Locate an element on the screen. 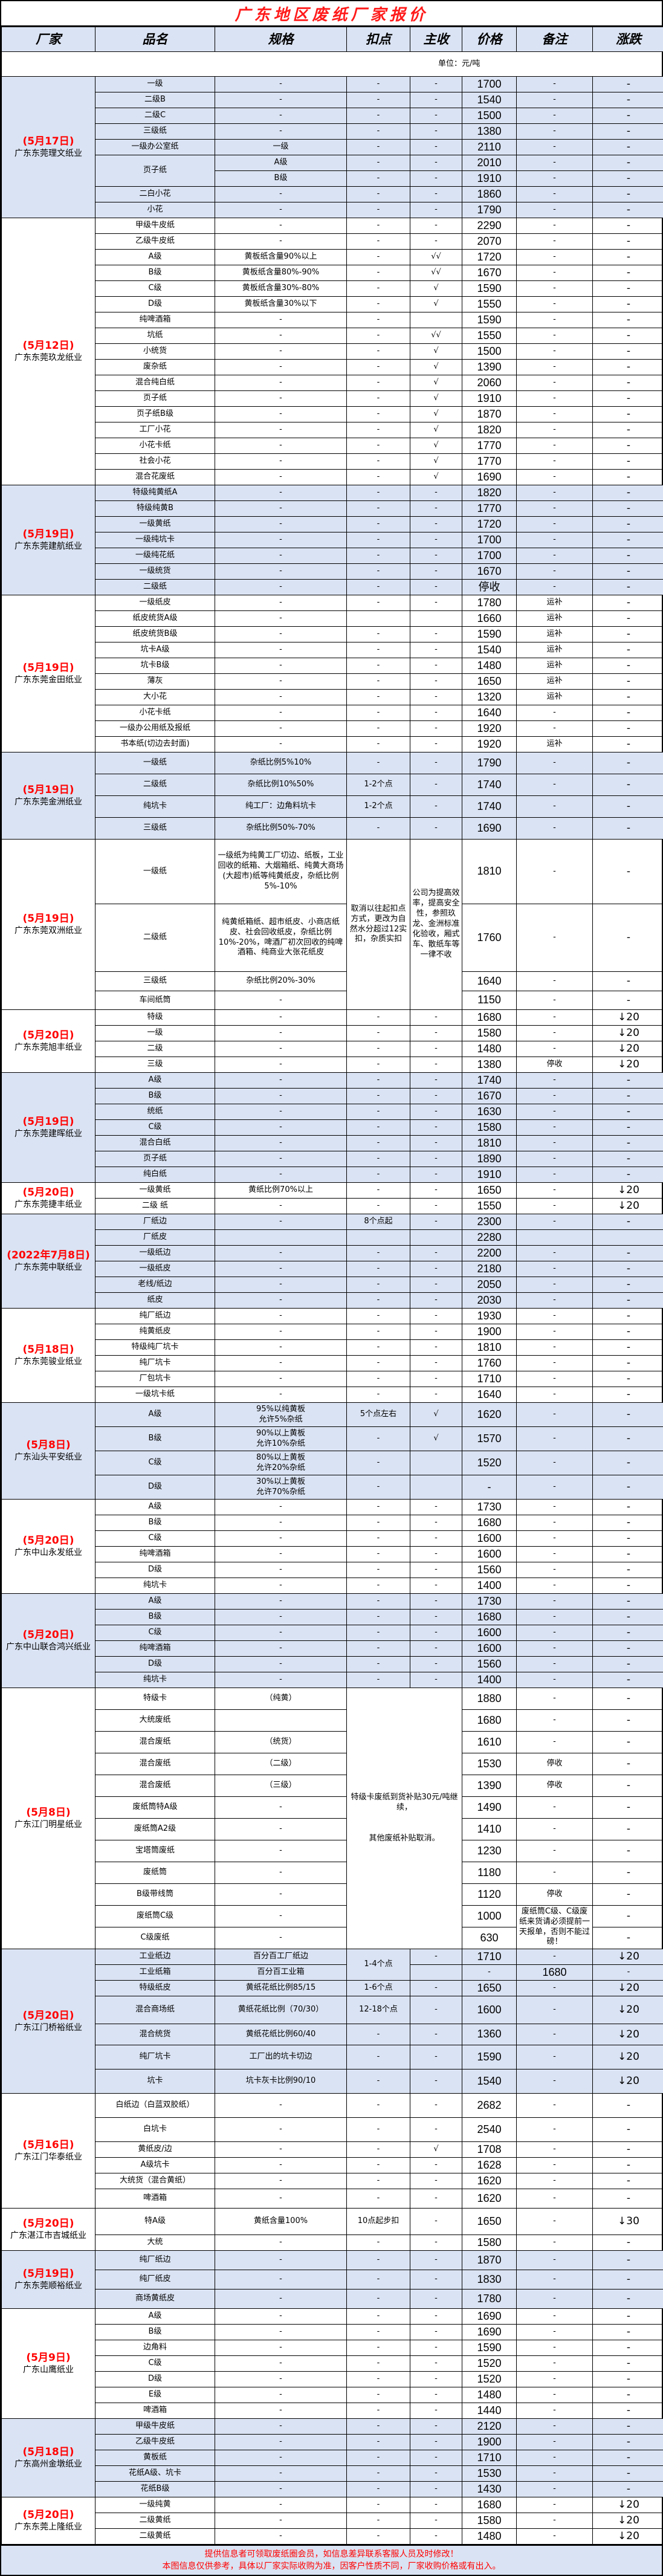  note-cell: 停收 is located at coordinates (555, 1764).